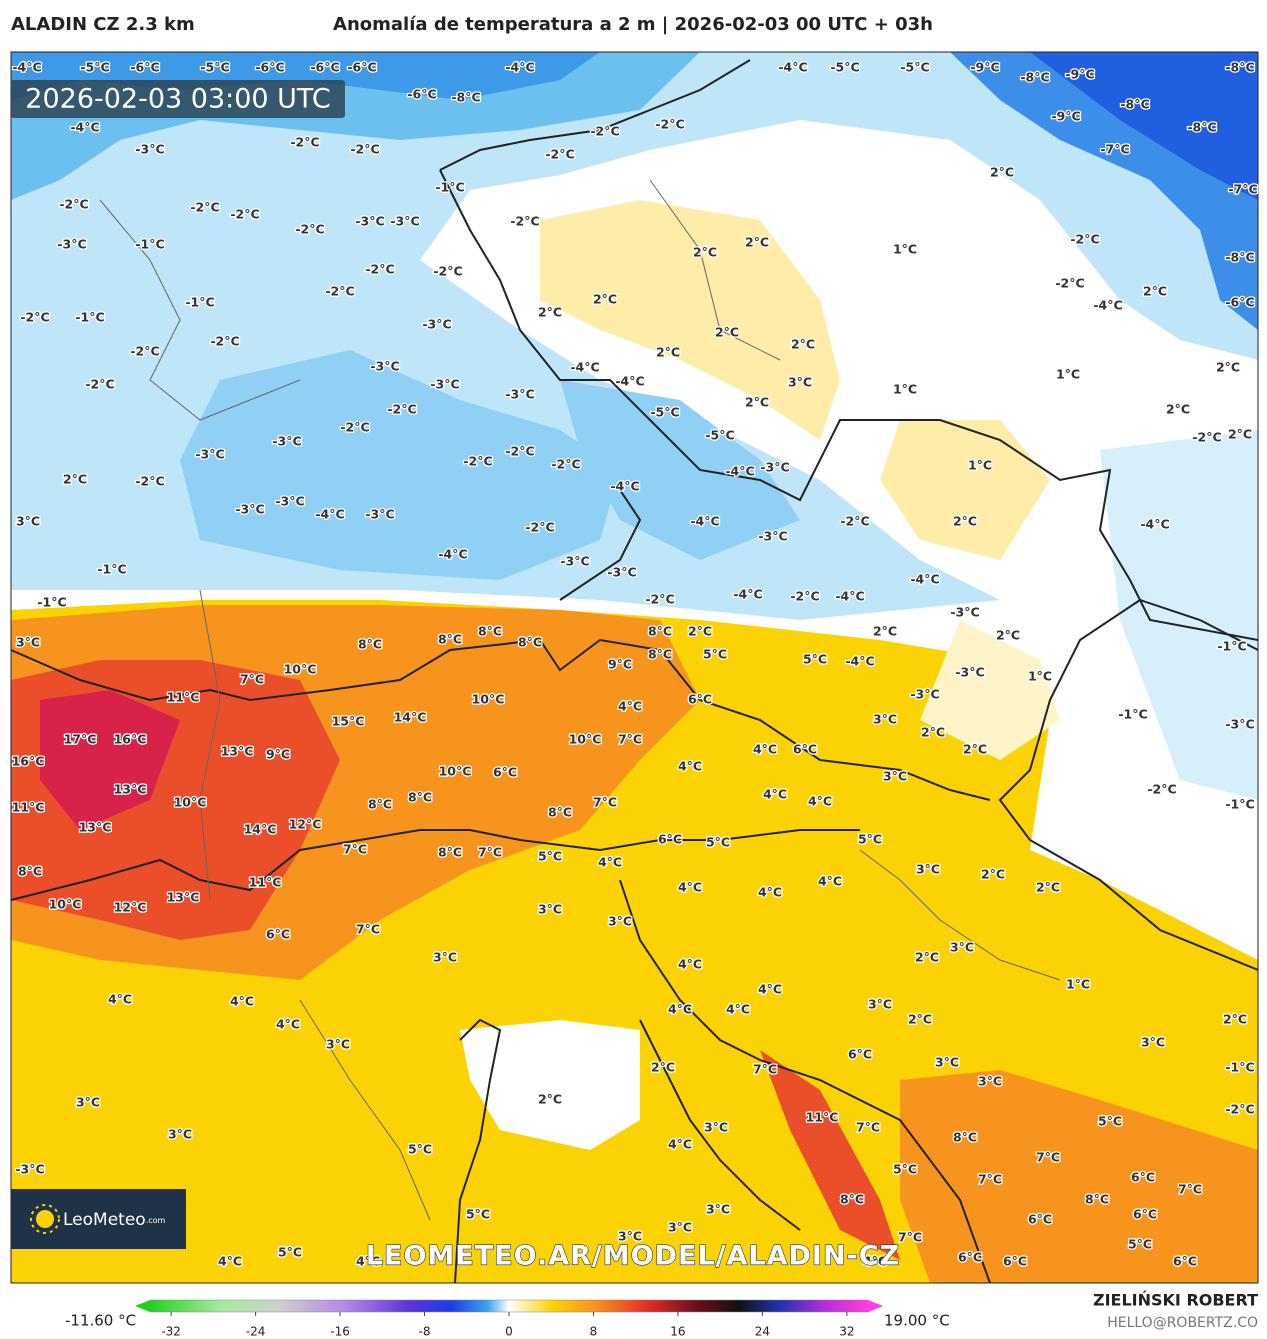  Describe the element at coordinates (594, 1332) in the screenshot. I see `colorbar-tick-label: 8` at that location.